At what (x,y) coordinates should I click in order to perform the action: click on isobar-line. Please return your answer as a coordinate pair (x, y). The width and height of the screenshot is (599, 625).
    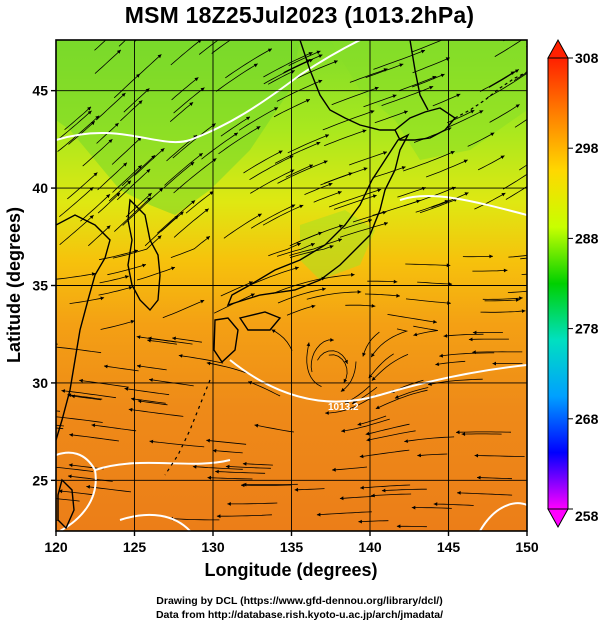
    Looking at the image, I should click on (162, 465).